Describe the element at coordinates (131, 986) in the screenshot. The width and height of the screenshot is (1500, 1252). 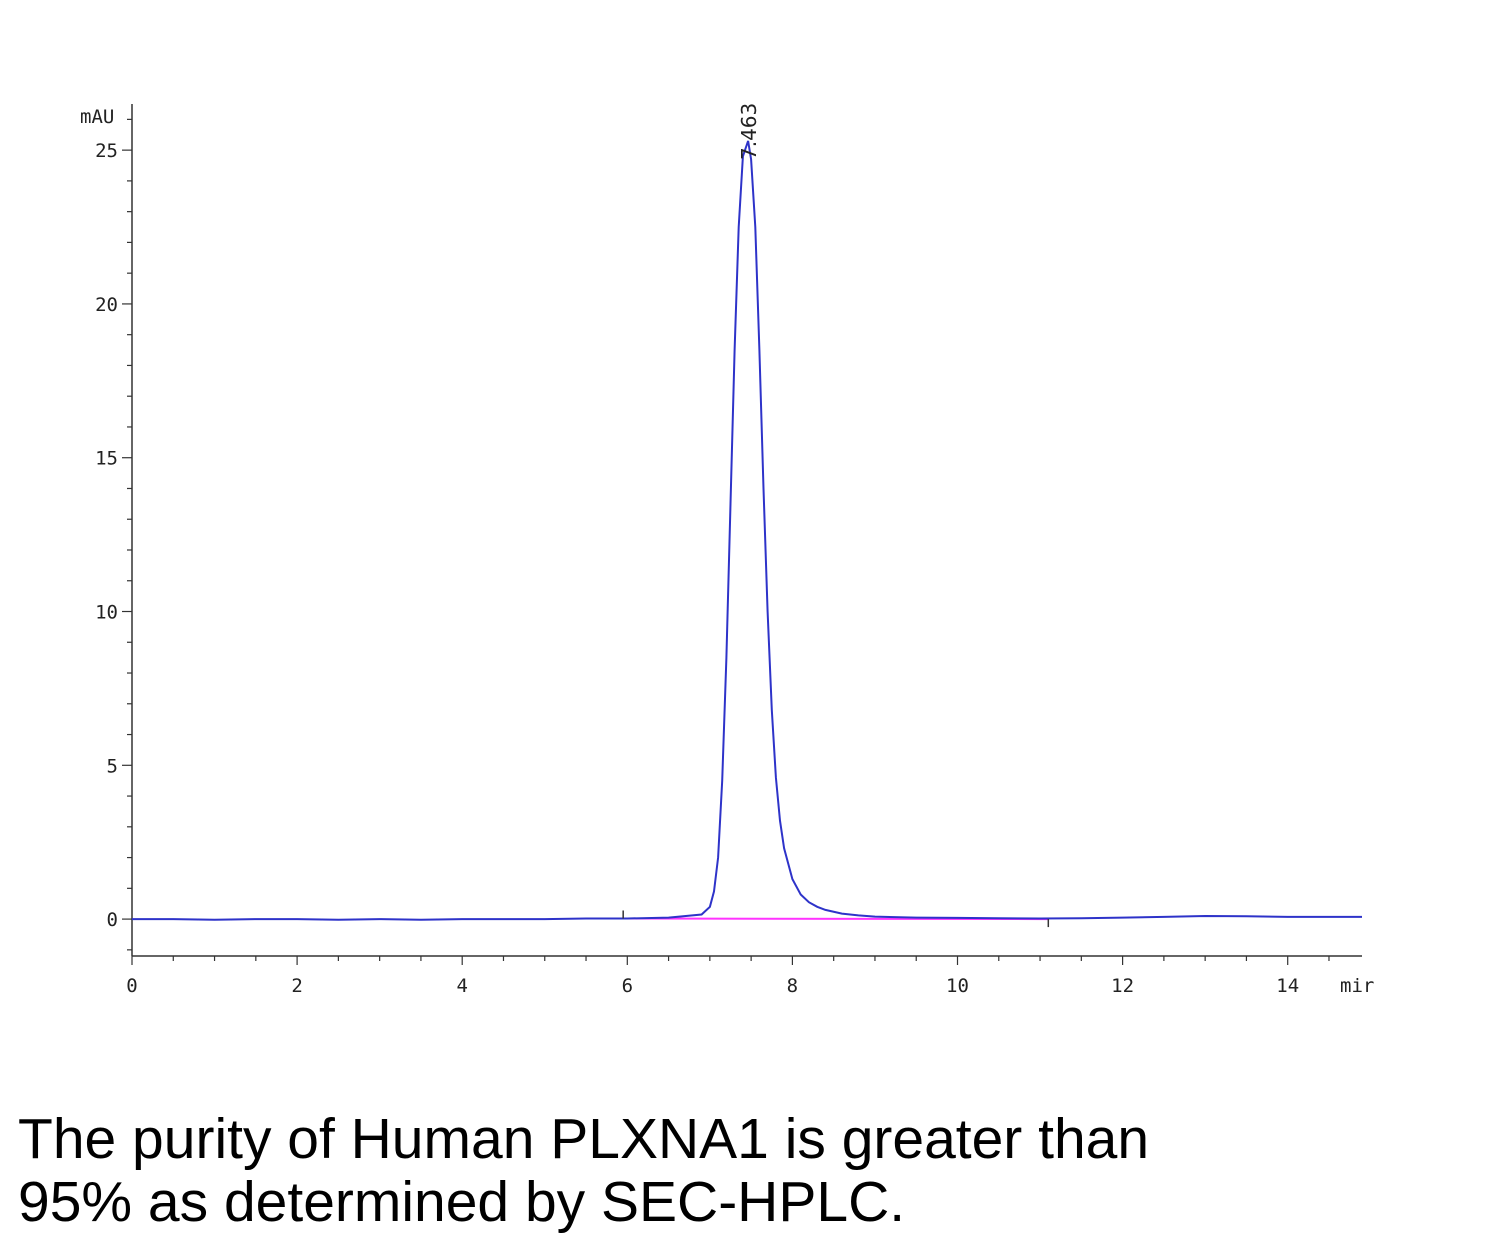
I see `x-tick-label: 0` at that location.